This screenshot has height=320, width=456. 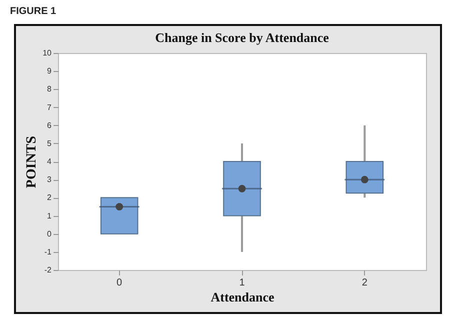 What do you see at coordinates (49, 197) in the screenshot?
I see `y-tick-label: 2` at bounding box center [49, 197].